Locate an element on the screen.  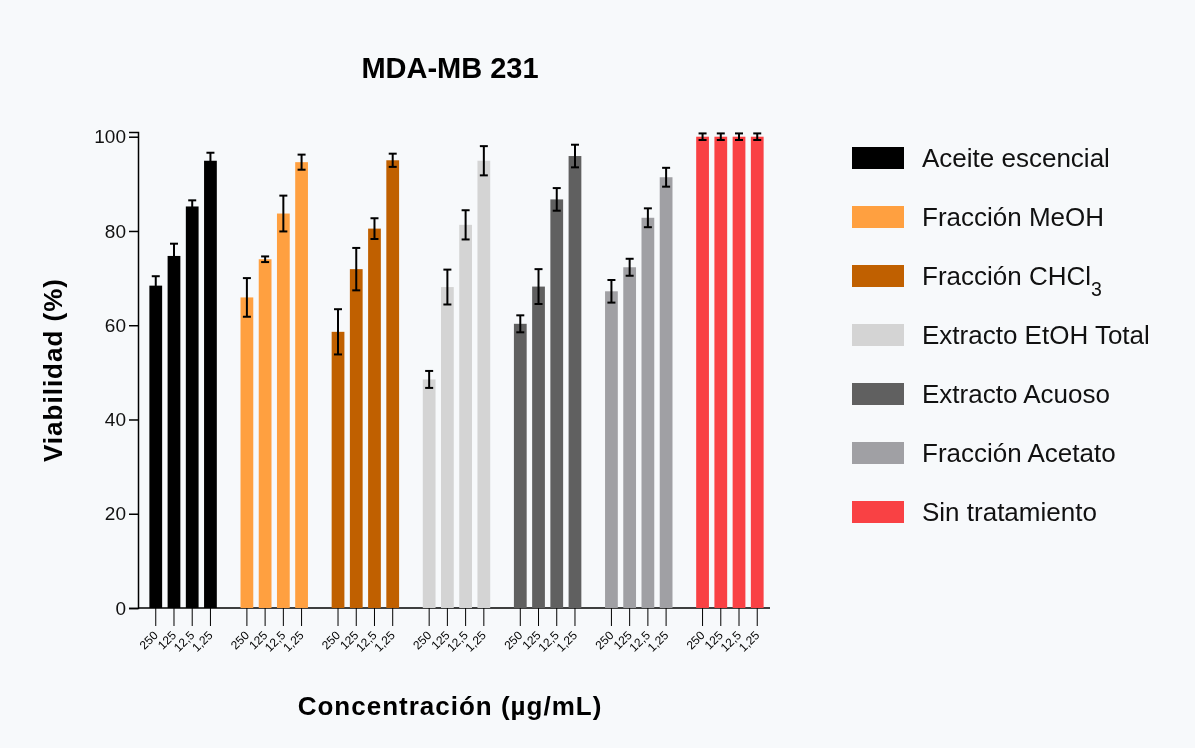
legend-label: Extracto EtOH Total is located at coordinates (1036, 335).